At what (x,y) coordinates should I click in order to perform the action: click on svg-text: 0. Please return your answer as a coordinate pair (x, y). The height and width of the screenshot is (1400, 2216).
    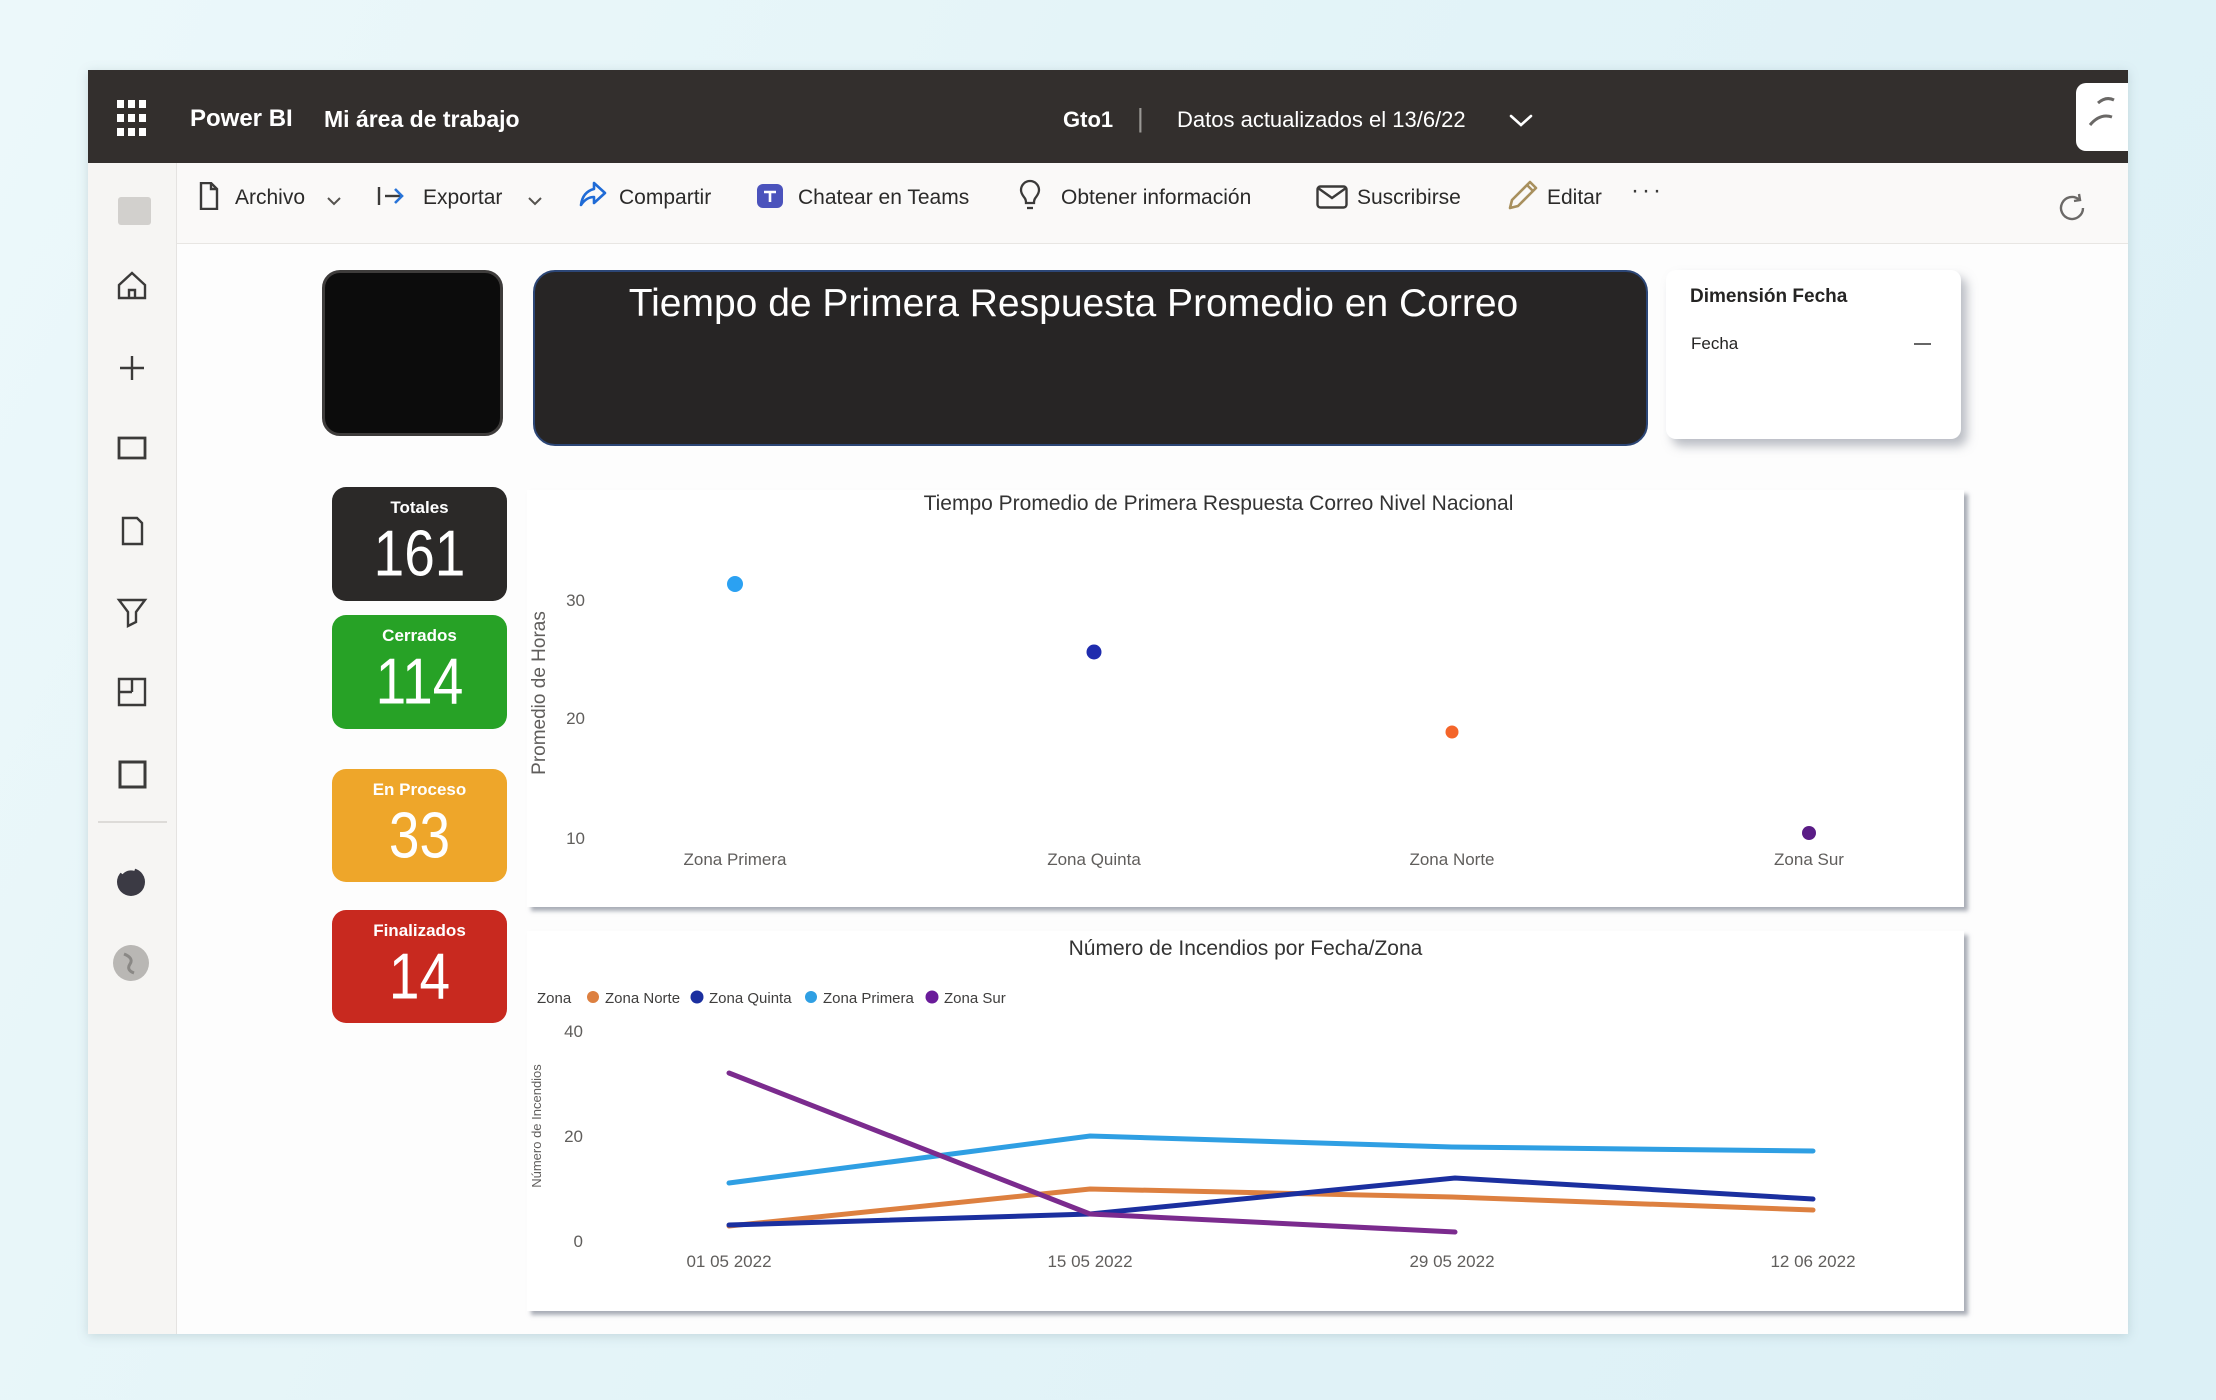
    Looking at the image, I should click on (578, 1241).